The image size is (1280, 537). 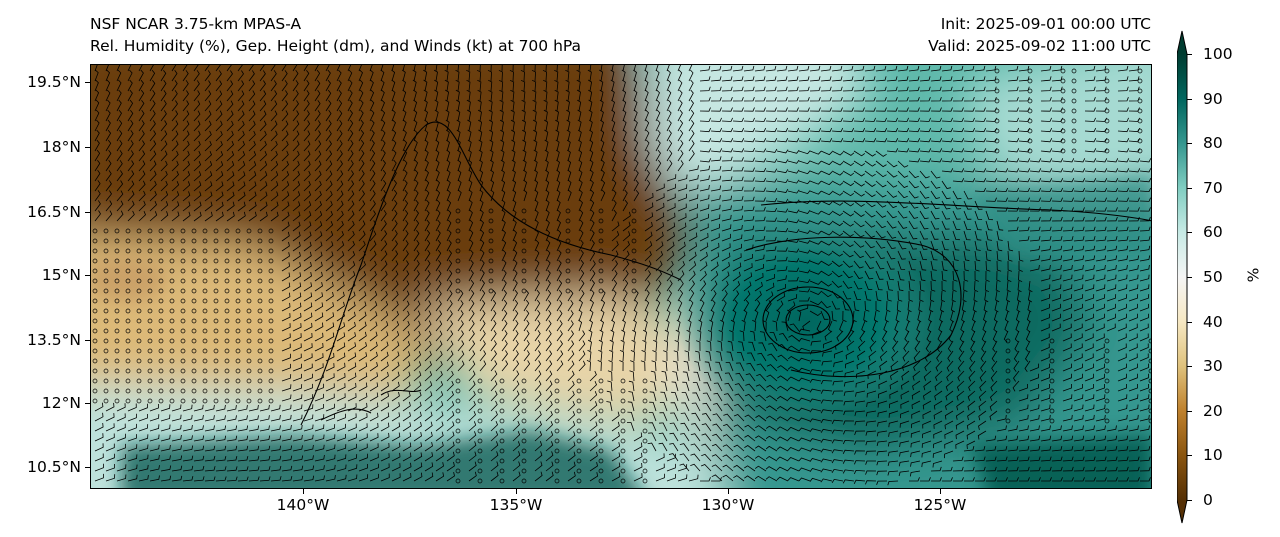 I want to click on colorbar-max-extend, so click(x=1182, y=42).